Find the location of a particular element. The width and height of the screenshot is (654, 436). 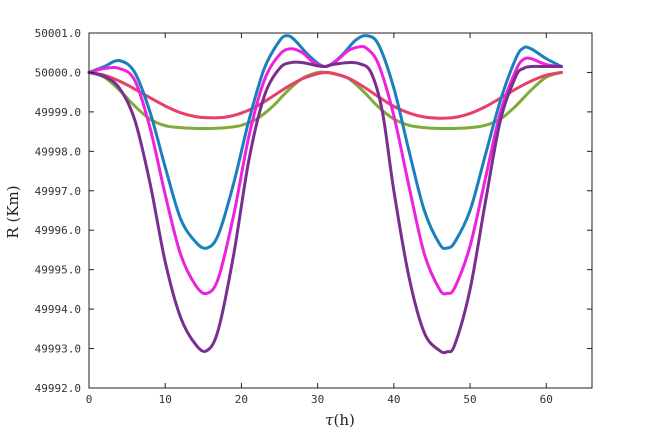

x-tick-label: 30 is located at coordinates (317, 399).